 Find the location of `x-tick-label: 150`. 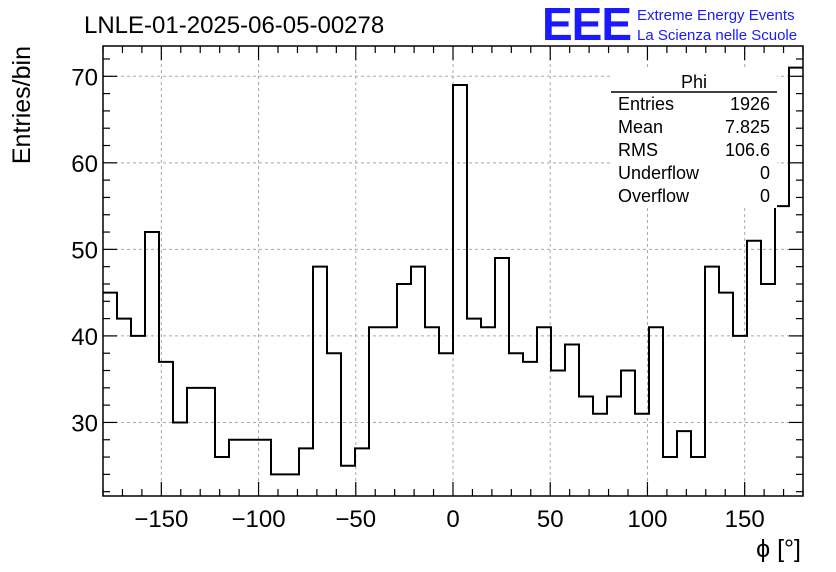

x-tick-label: 150 is located at coordinates (745, 519).